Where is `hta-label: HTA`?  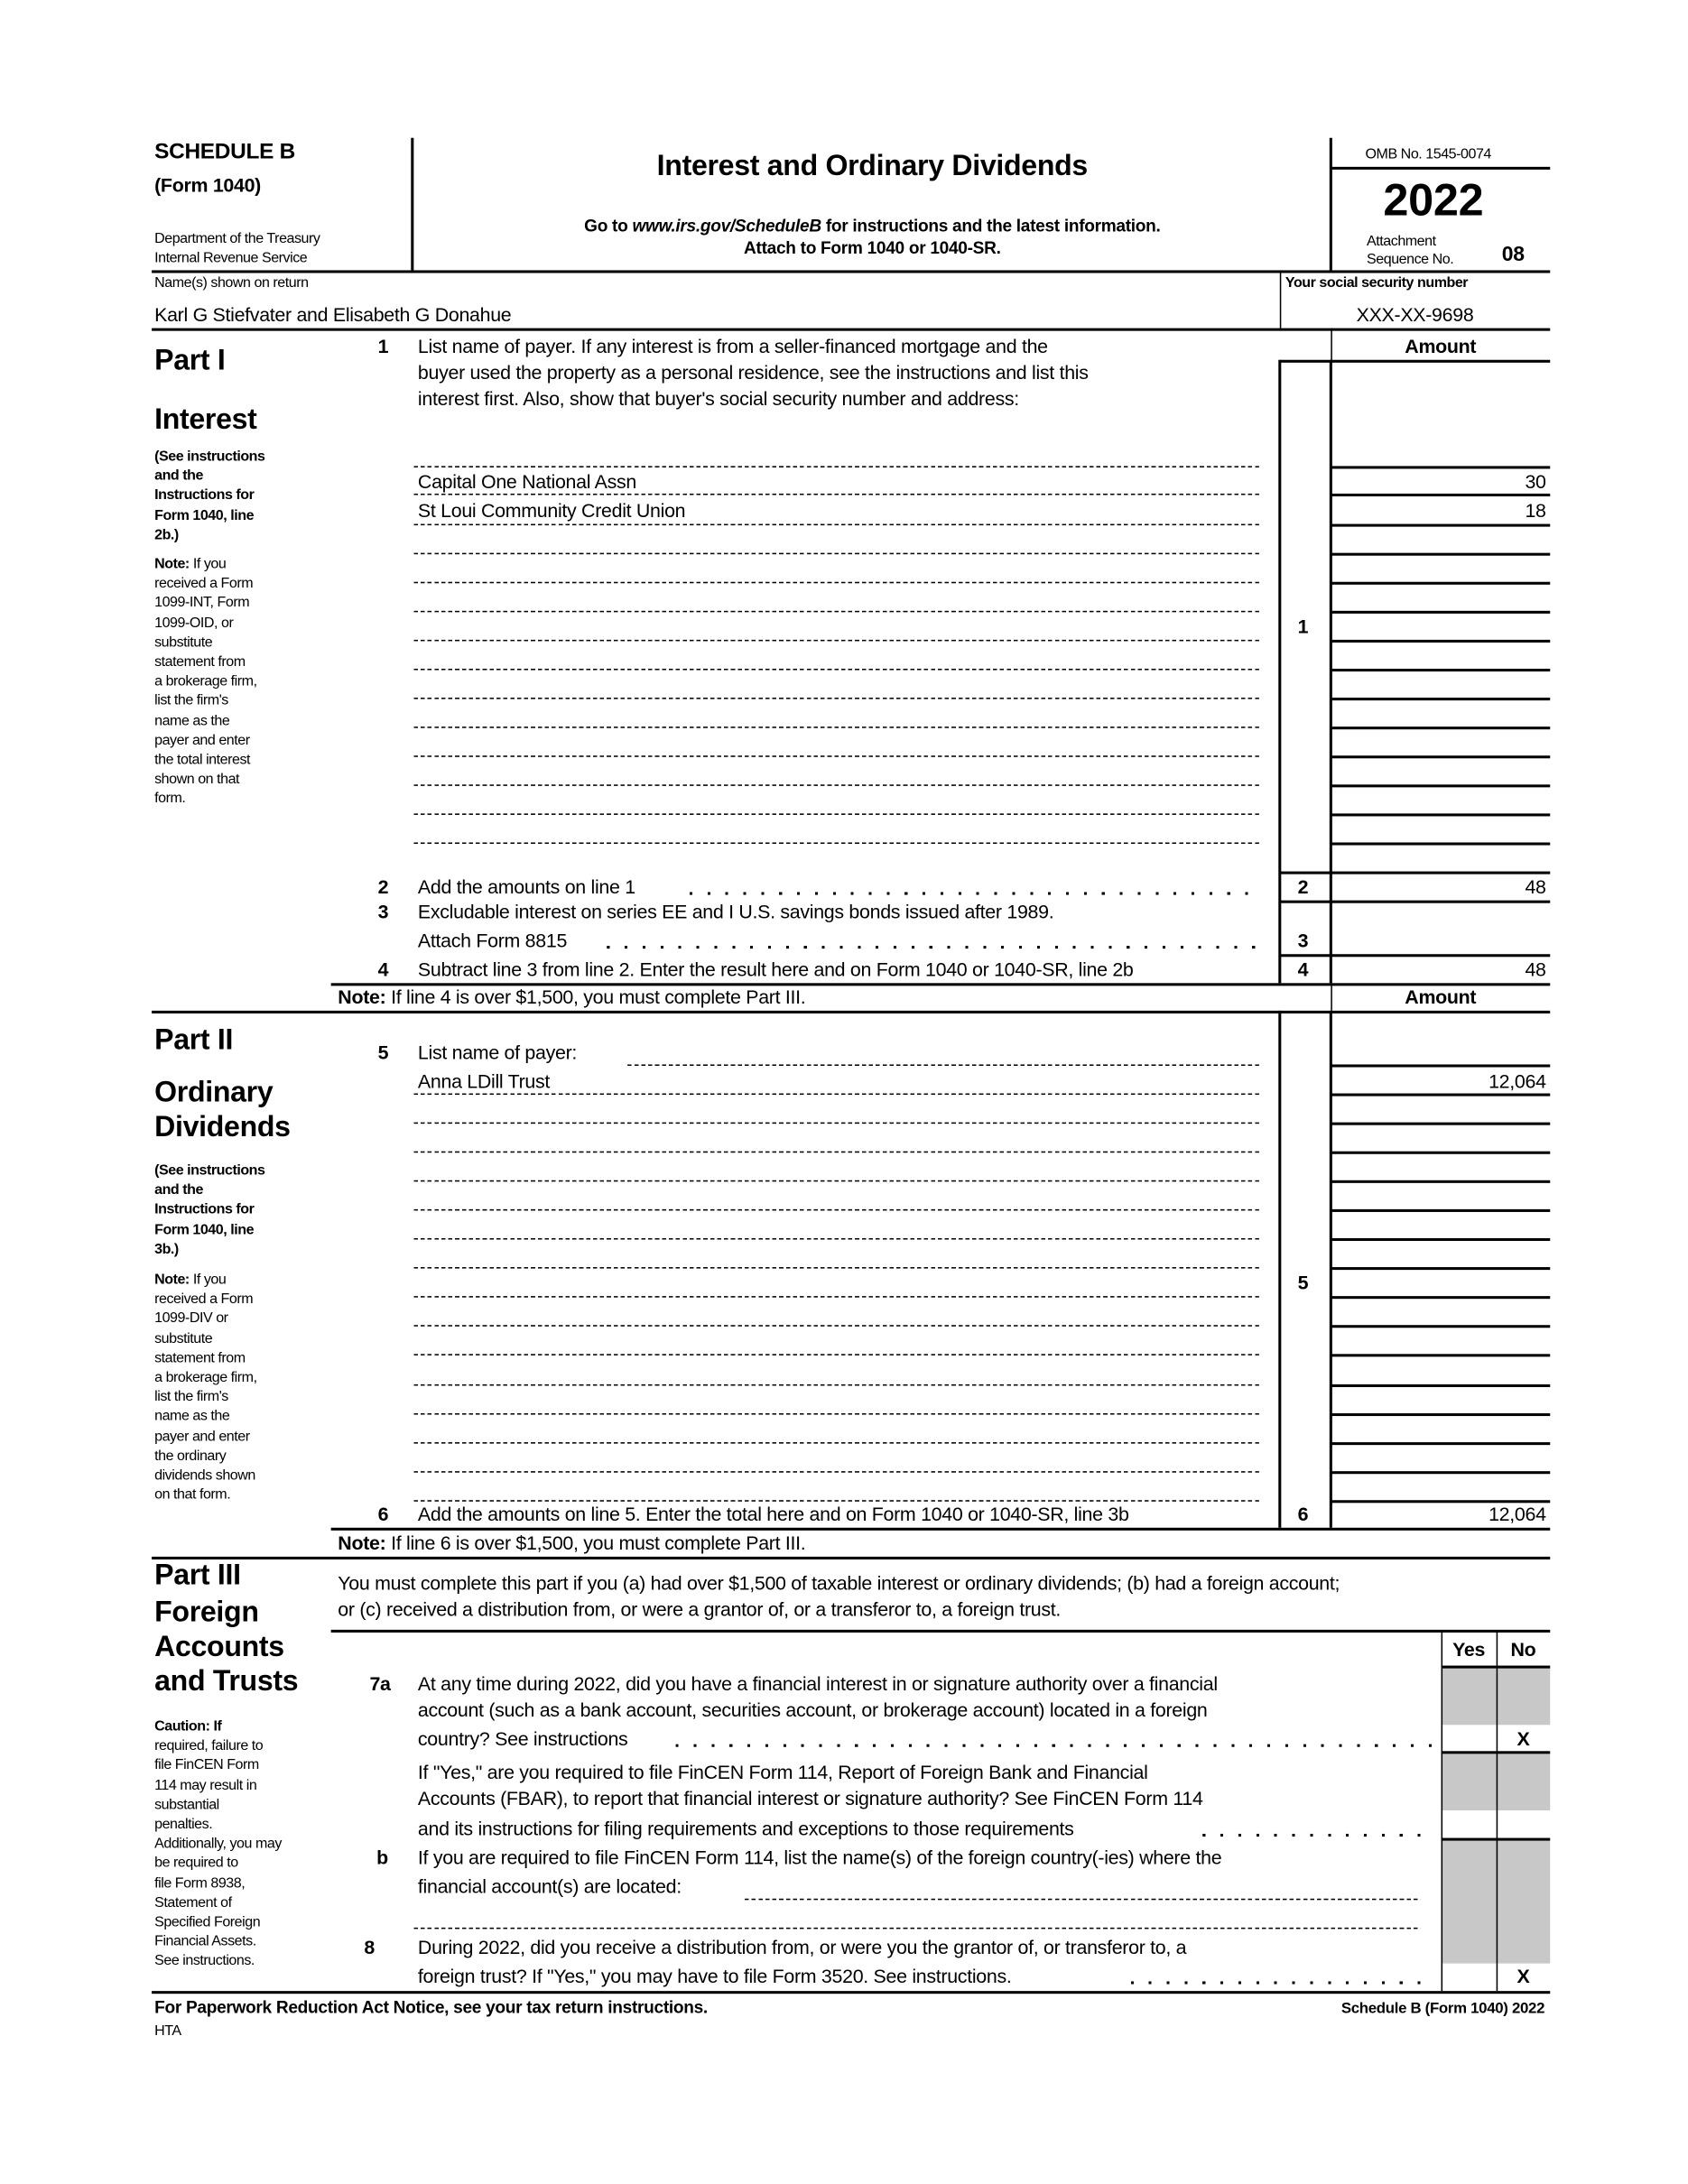 hta-label: HTA is located at coordinates (168, 2031).